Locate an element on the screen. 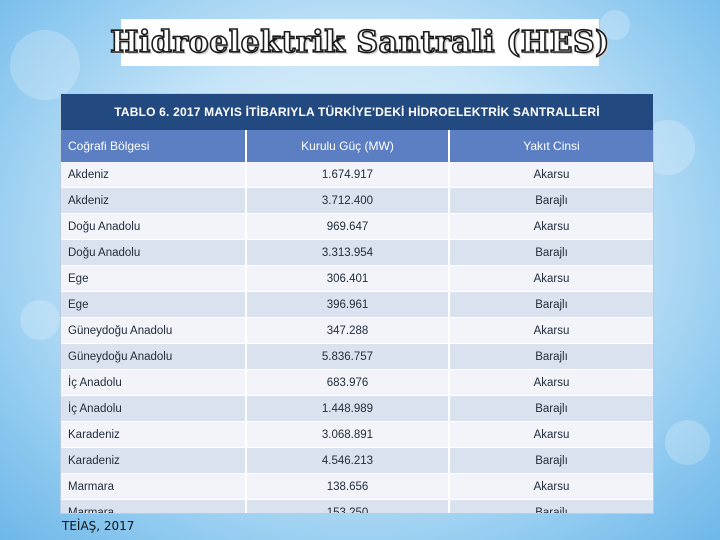 The height and width of the screenshot is (540, 720). table-row: İç Anadolu 1.448.989 Barajlı is located at coordinates (357, 408).